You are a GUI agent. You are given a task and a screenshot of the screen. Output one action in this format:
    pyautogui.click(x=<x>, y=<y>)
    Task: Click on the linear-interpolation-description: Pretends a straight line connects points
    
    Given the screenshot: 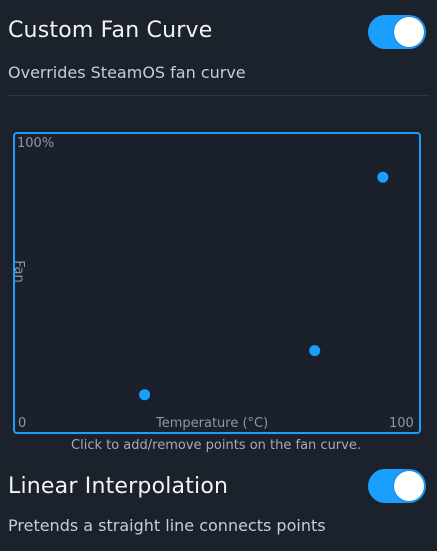 What is the action you would take?
    pyautogui.click(x=167, y=525)
    